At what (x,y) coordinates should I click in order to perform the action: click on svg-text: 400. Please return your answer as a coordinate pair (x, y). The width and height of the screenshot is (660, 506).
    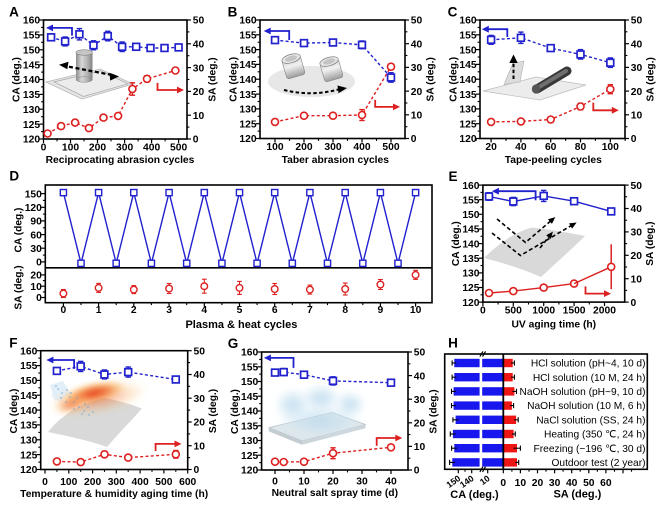
    Looking at the image, I should click on (151, 148).